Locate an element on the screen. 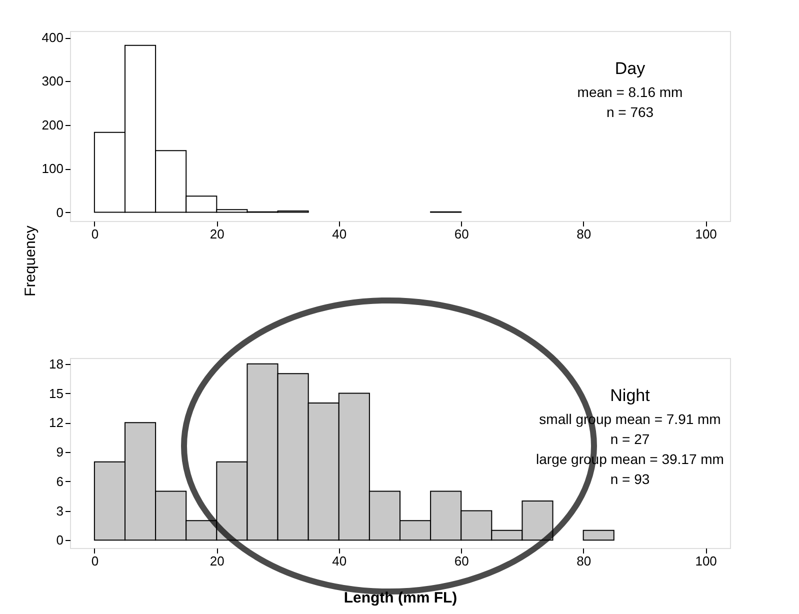 This screenshot has height=614, width=799. y-tick-label: 200 is located at coordinates (53, 124).